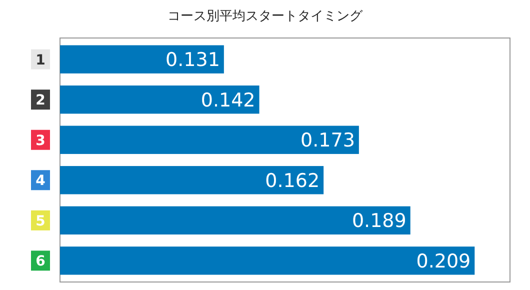 This screenshot has width=530, height=290. Describe the element at coordinates (41, 221) in the screenshot. I see `y-tick-label: 5` at that location.